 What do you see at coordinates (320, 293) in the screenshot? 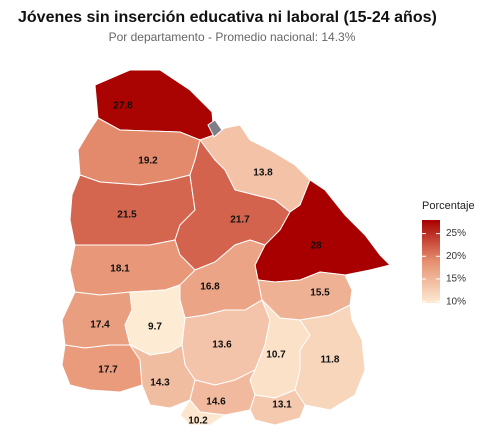
I see `region-value: 15.5` at bounding box center [320, 293].